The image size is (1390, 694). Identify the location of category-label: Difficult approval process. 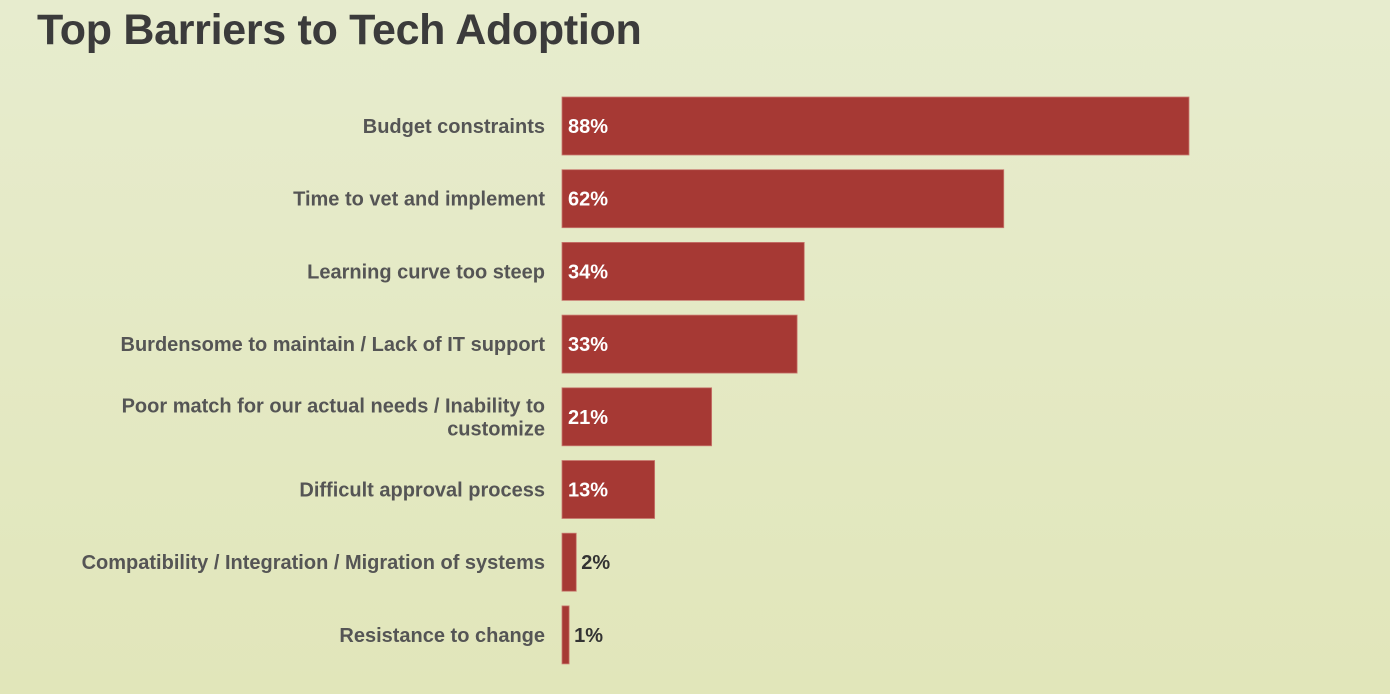
(422, 491).